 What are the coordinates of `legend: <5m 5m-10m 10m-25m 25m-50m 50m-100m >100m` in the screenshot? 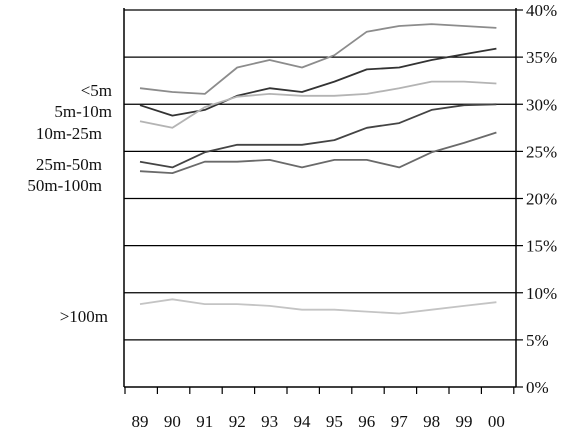 It's located at (69, 203).